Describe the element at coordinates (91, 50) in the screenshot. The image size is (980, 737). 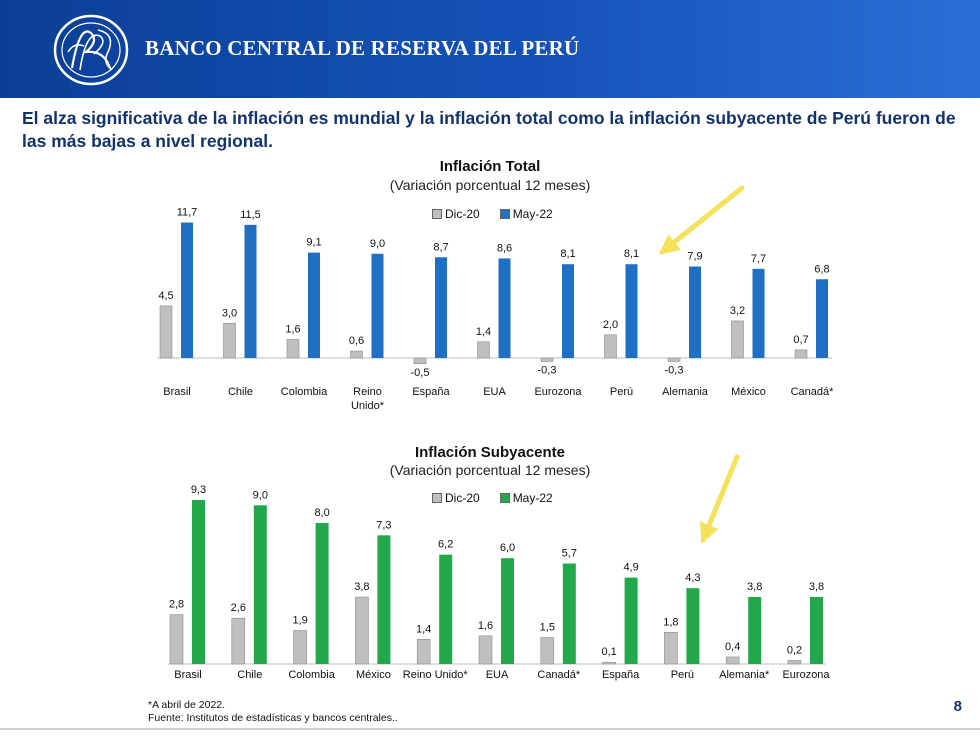
I see `bcrp-logo-icon` at that location.